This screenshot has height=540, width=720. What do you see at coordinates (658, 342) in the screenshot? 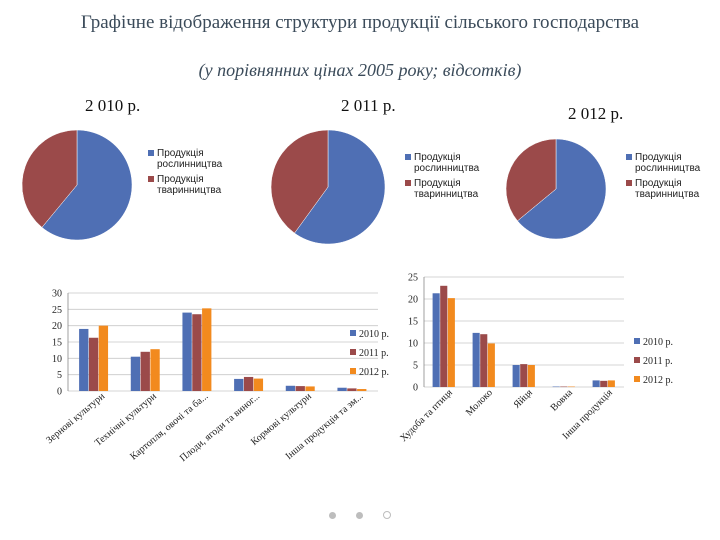
I see `bar2-legend-label: 2010 р.` at bounding box center [658, 342].